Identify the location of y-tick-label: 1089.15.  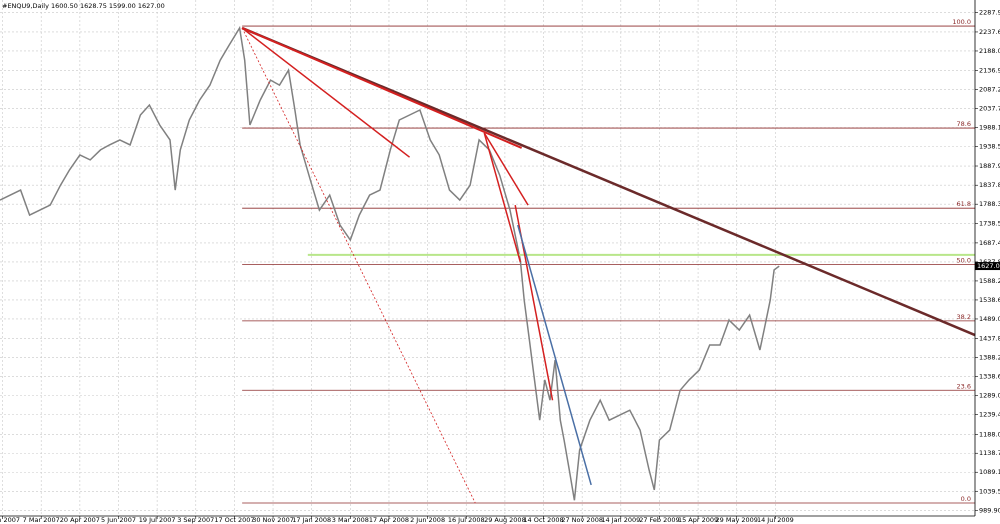
(989, 472).